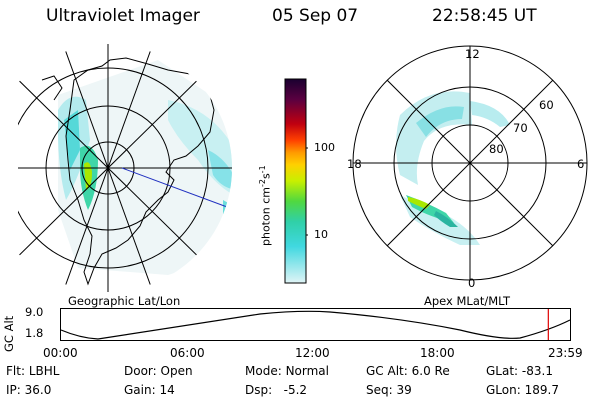 Image resolution: width=600 pixels, height=400 pixels. What do you see at coordinates (149, 390) in the screenshot?
I see `gain-info: Gain: 14` at bounding box center [149, 390].